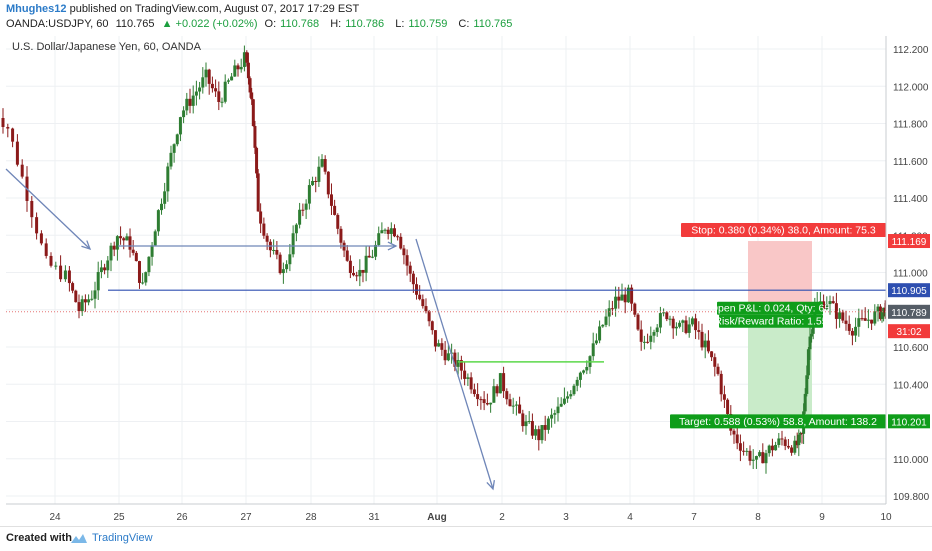 This screenshot has width=932, height=551. Describe the element at coordinates (911, 87) in the screenshot. I see `price-tick-label: 112.000` at that location.